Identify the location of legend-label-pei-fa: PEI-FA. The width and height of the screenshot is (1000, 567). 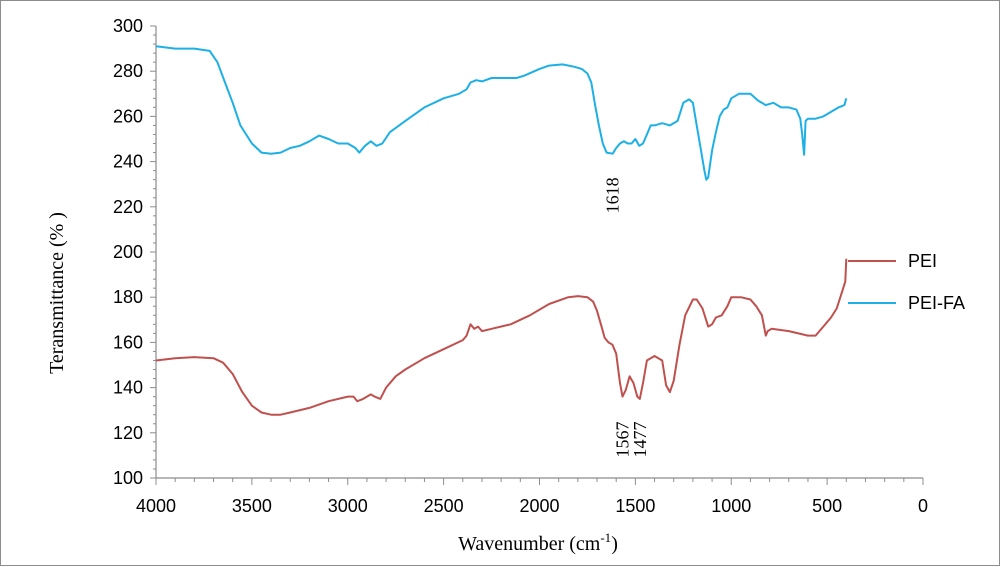
(936, 303).